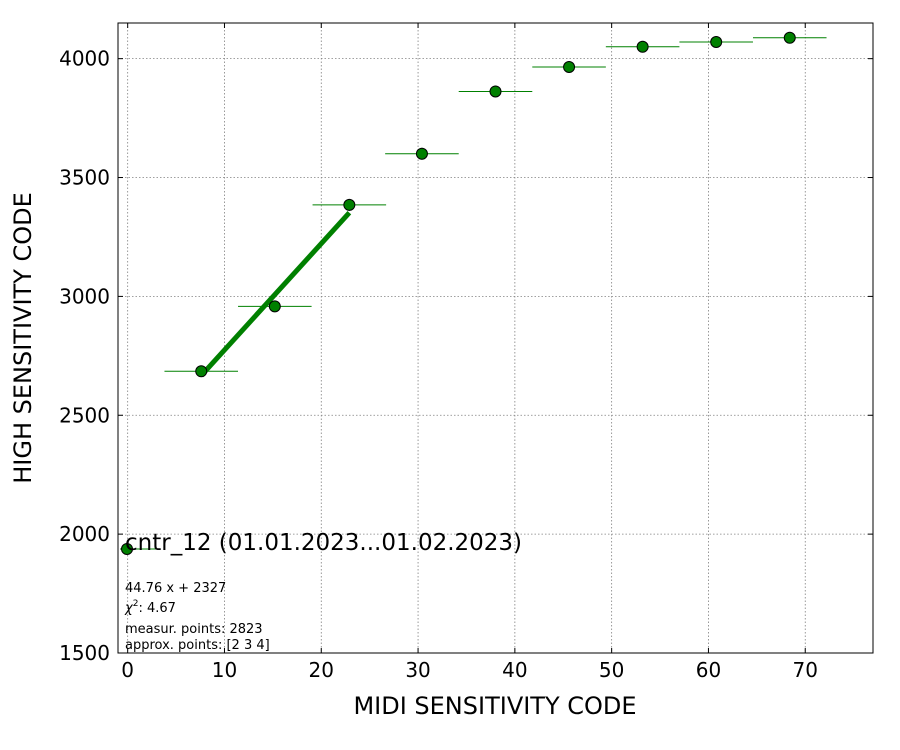 Image resolution: width=900 pixels, height=750 pixels. What do you see at coordinates (84, 653) in the screenshot?
I see `y-tick-label: 1500` at bounding box center [84, 653].